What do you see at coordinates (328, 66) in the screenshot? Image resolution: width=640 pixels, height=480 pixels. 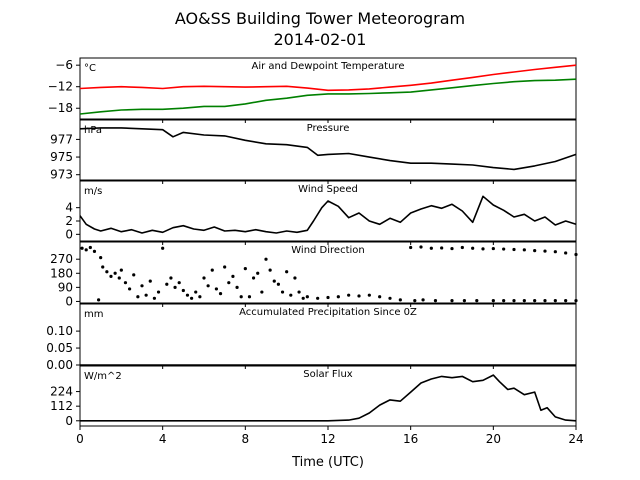 I see `panel-title: Air and Dewpoint Temperature` at bounding box center [328, 66].